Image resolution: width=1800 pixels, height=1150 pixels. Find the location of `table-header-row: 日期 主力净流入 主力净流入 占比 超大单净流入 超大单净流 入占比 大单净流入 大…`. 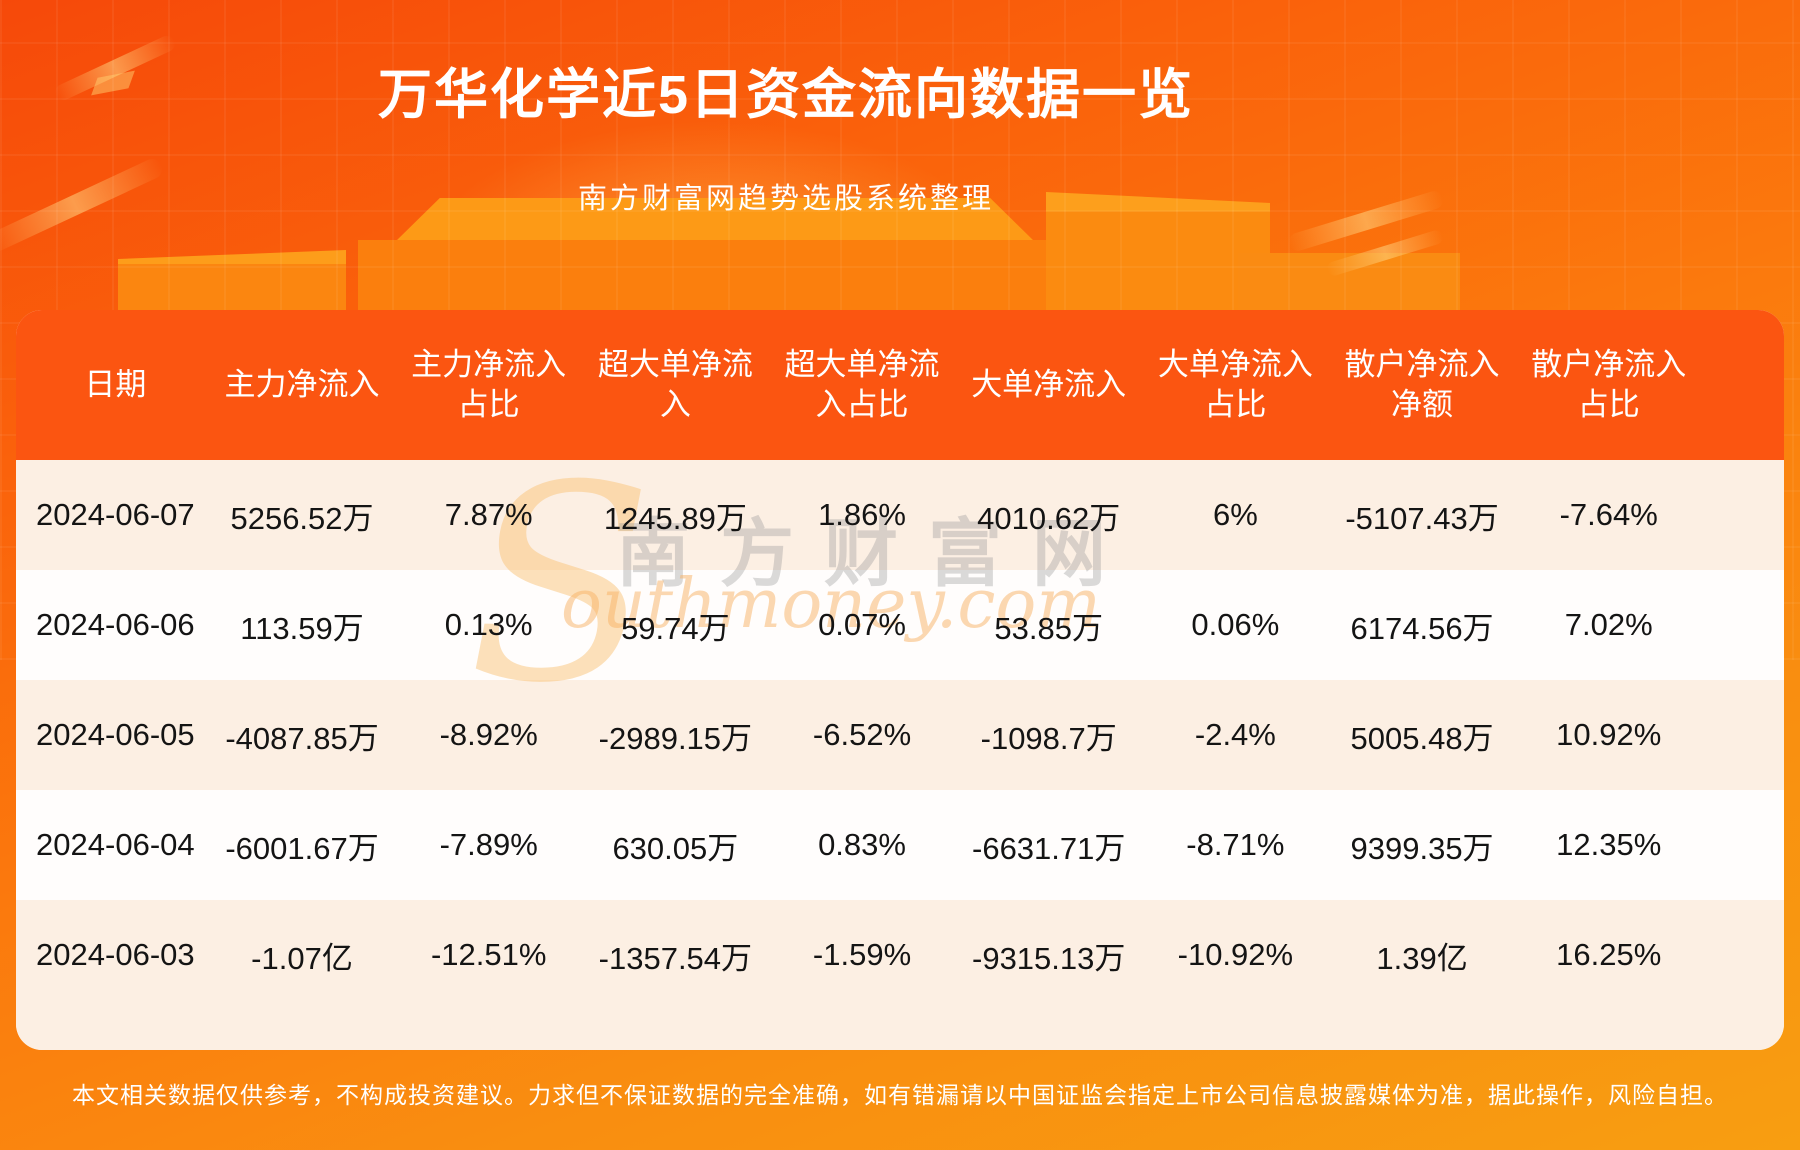

table-header-row: 日期 主力净流入 主力净流入 占比 超大单净流入 超大单净流 入占比 大单净流入 大… is located at coordinates (900, 385).